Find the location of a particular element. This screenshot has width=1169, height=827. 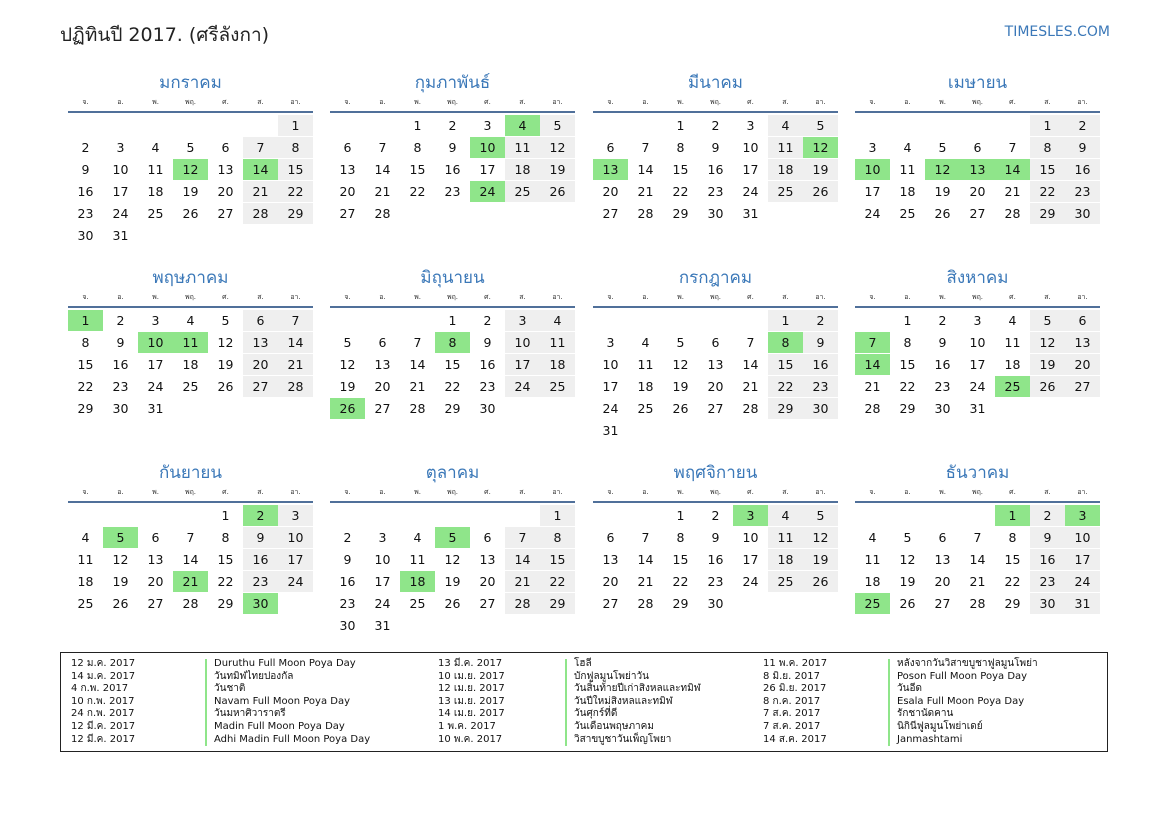

holiday-day-cell: 1 is located at coordinates (1012, 515).